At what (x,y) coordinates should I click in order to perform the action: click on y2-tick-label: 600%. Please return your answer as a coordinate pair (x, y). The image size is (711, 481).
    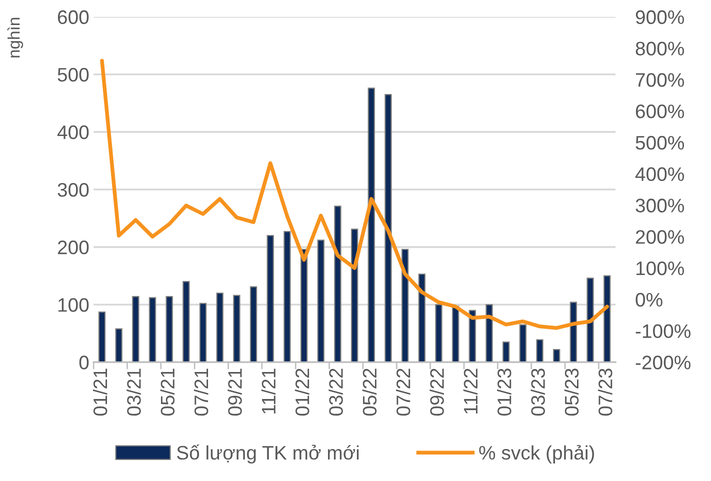
    Looking at the image, I should click on (660, 111).